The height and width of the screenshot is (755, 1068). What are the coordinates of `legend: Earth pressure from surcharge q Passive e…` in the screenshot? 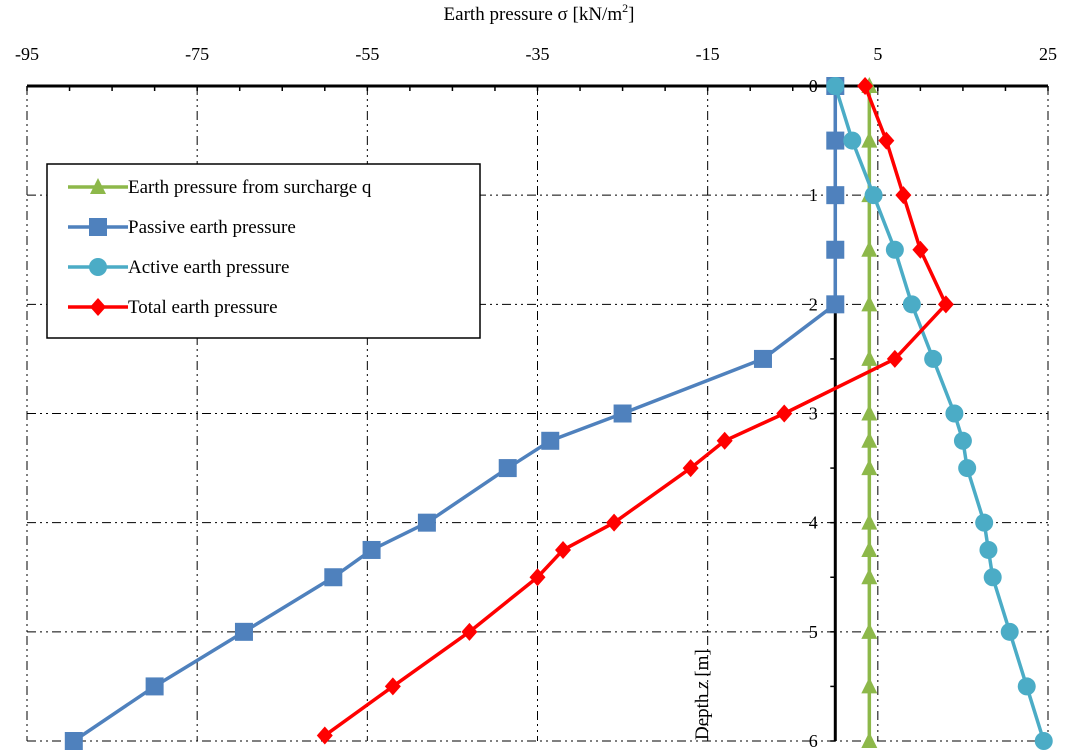 It's located at (263, 251).